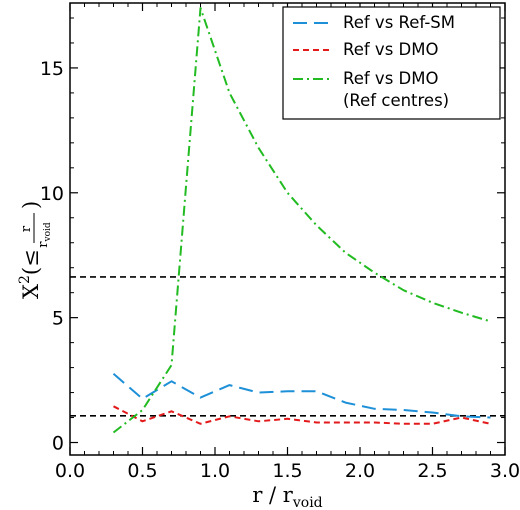  Describe the element at coordinates (360, 471) in the screenshot. I see `x-tick-label: 2.0` at that location.